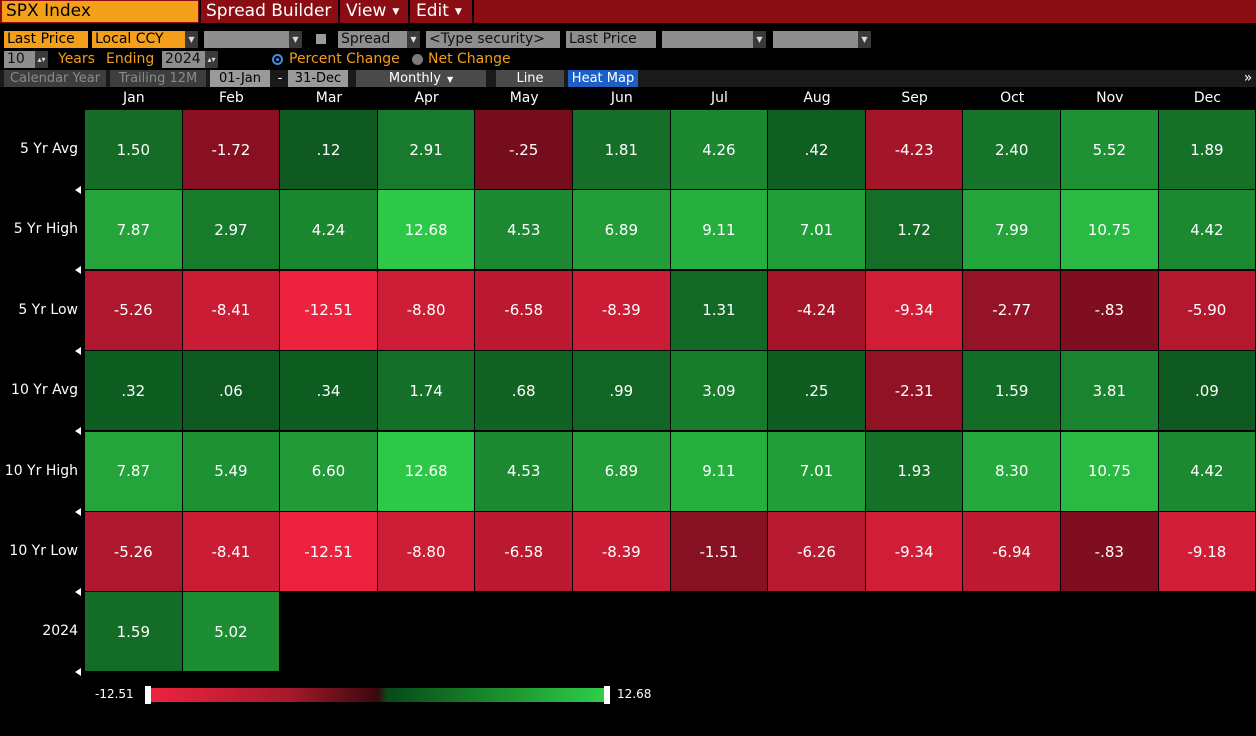 This screenshot has height=736, width=1256. What do you see at coordinates (1110, 391) in the screenshot?
I see `heatmap-cell: 3.81` at bounding box center [1110, 391].